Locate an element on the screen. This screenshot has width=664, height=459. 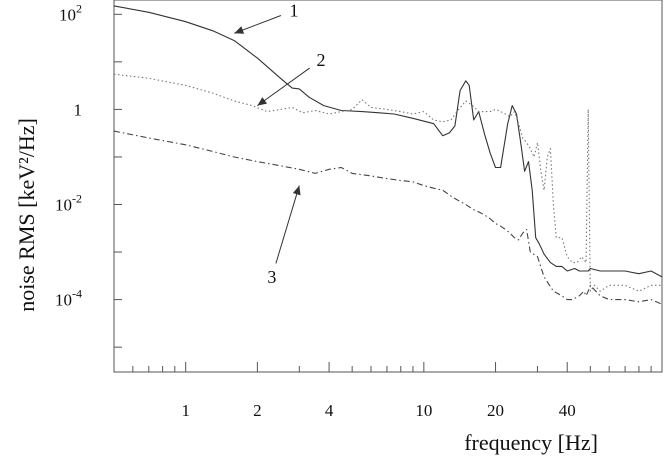
y-tick-label: 10⁻² is located at coordinates (68, 202).